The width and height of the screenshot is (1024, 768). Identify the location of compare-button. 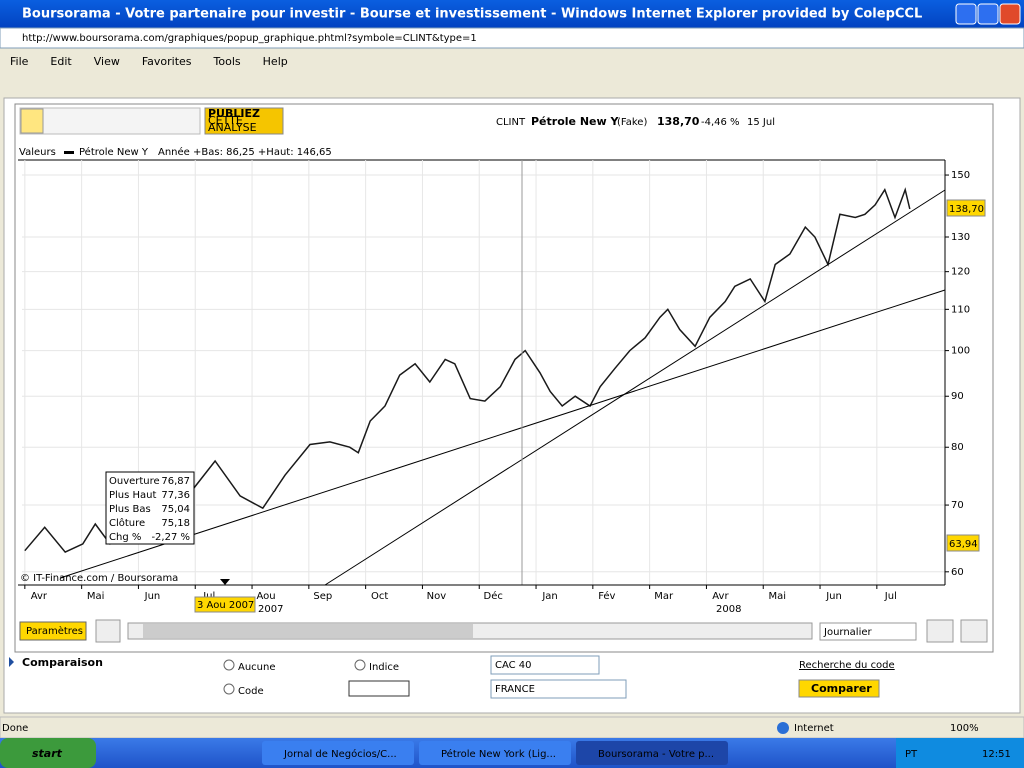
(839, 688).